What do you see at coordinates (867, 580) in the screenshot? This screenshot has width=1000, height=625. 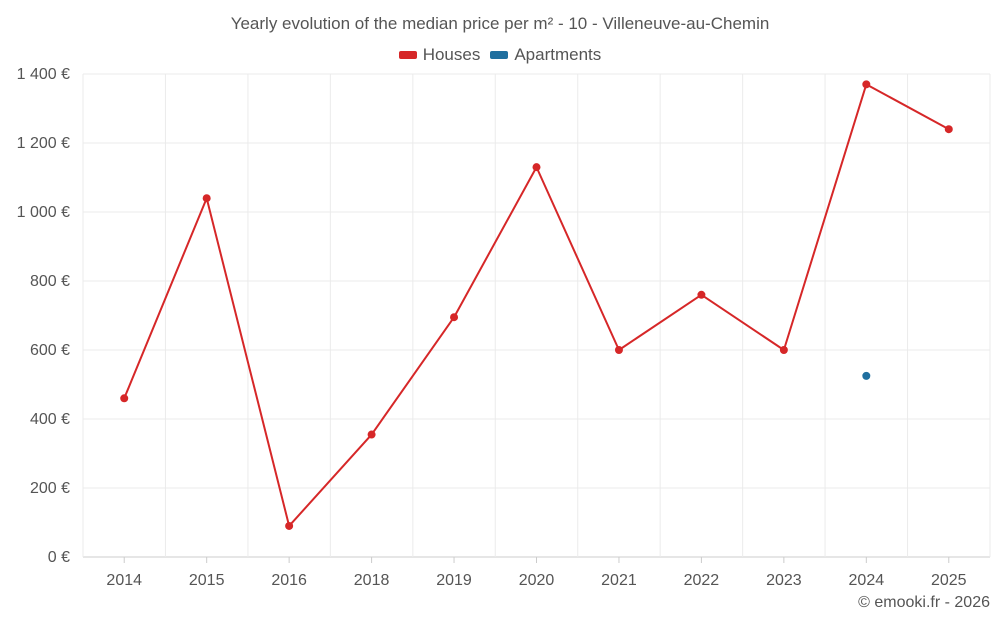 I see `x-tick-label: 2024` at bounding box center [867, 580].